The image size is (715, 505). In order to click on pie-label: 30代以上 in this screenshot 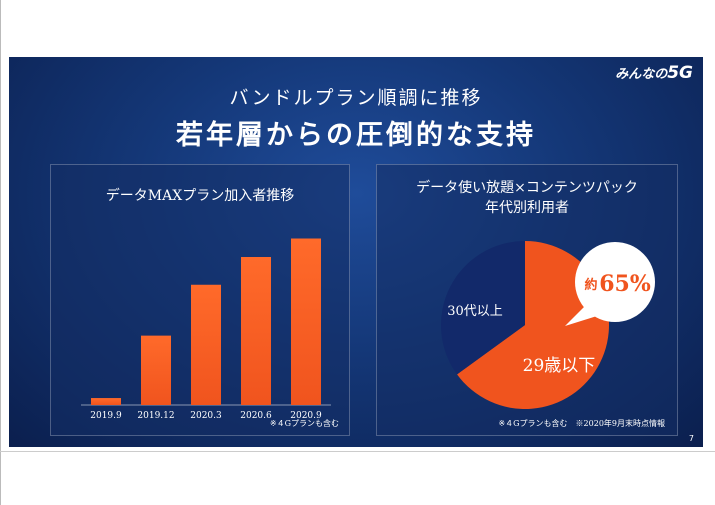, I will do `click(475, 311)`.